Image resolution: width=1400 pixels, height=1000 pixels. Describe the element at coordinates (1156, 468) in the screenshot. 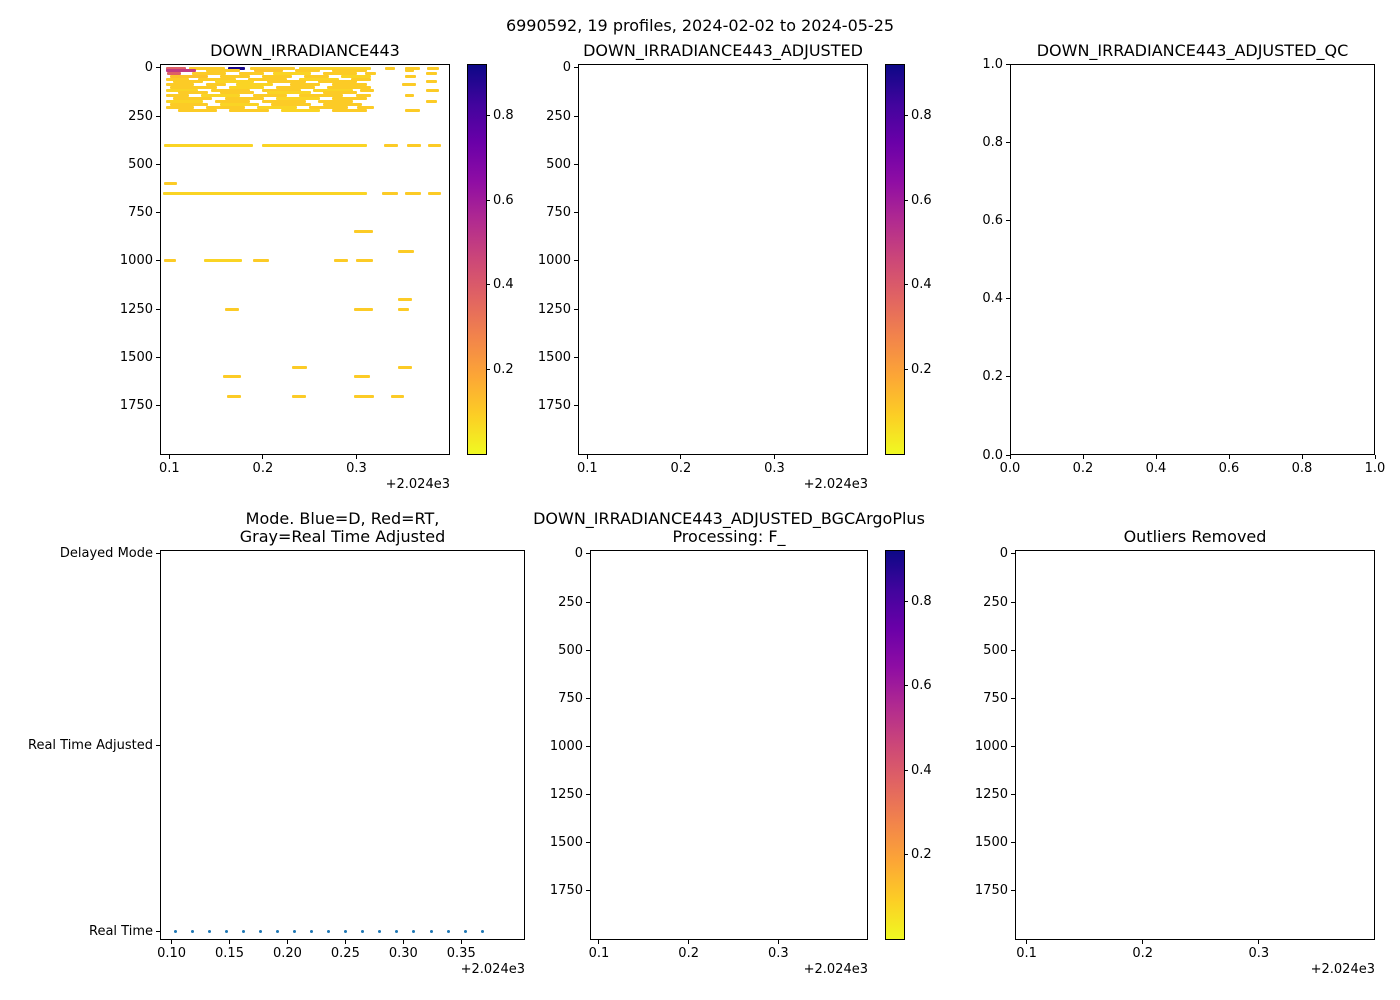

I see `x-tick-label: 0.4` at that location.